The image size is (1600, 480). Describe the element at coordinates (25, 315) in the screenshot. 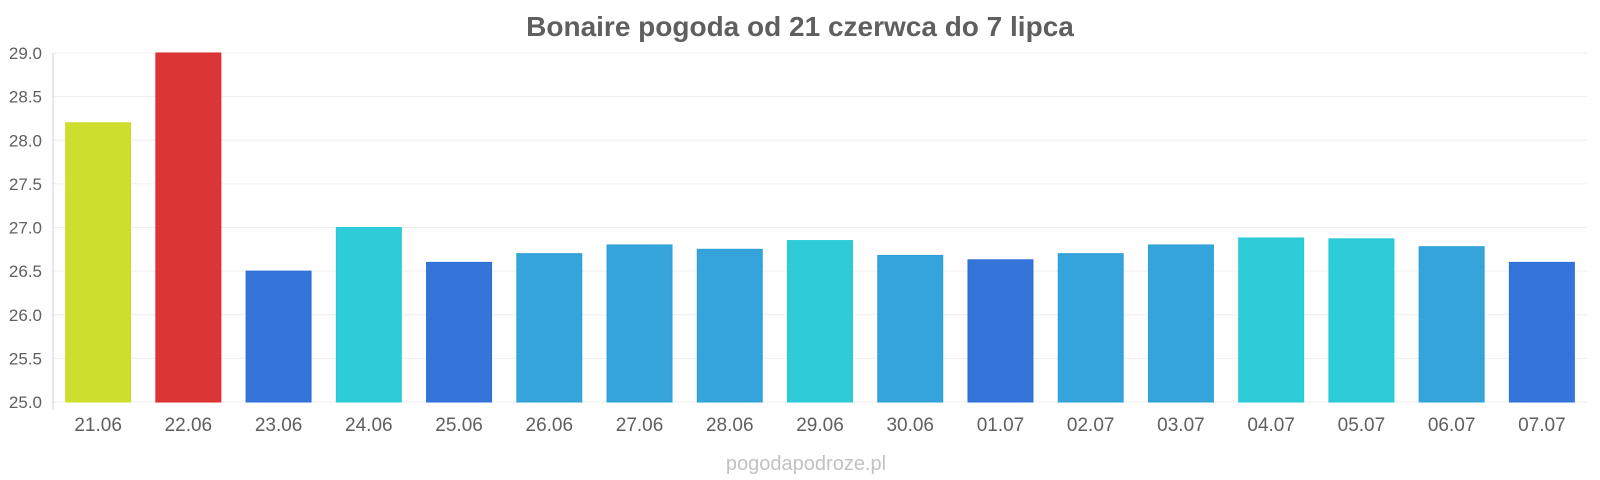

I see `y-tick-label: 26.0` at that location.